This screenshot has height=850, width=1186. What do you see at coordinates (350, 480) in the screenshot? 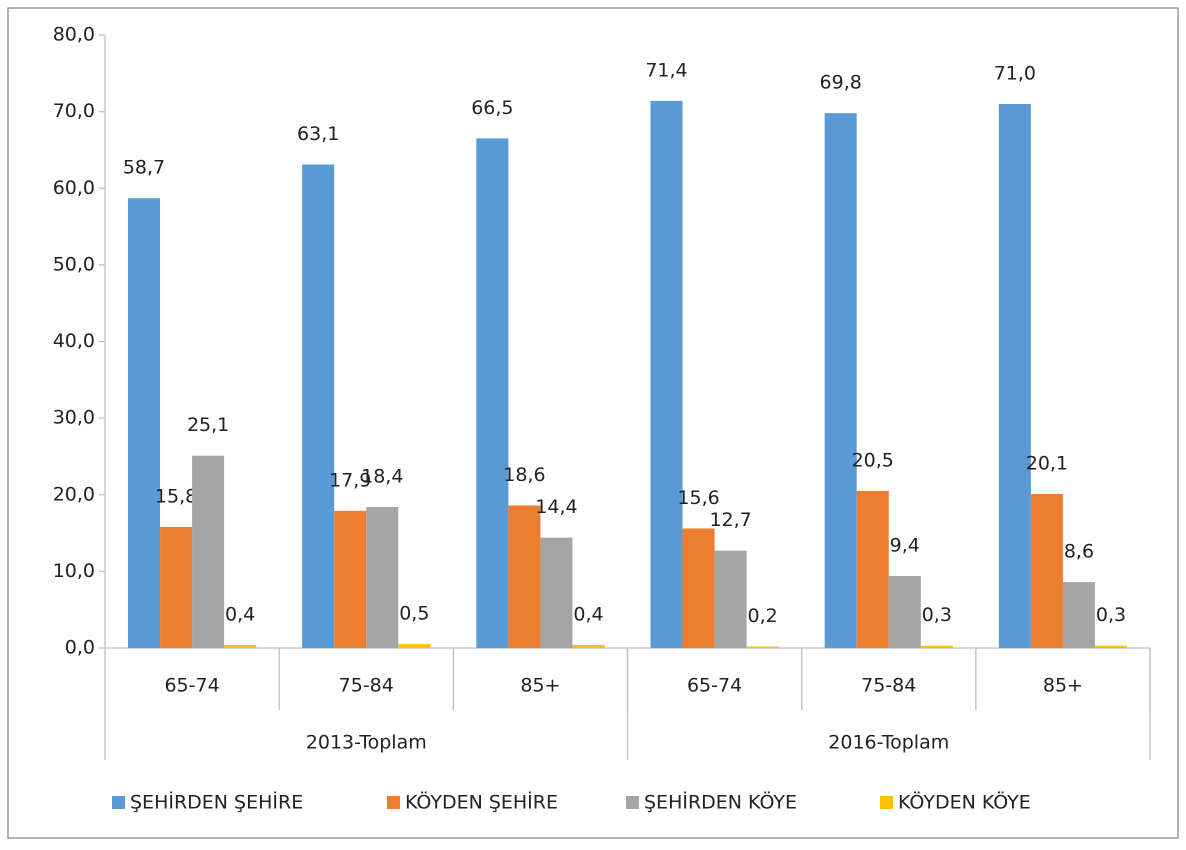
I see `data-label: 17,9` at bounding box center [350, 480].